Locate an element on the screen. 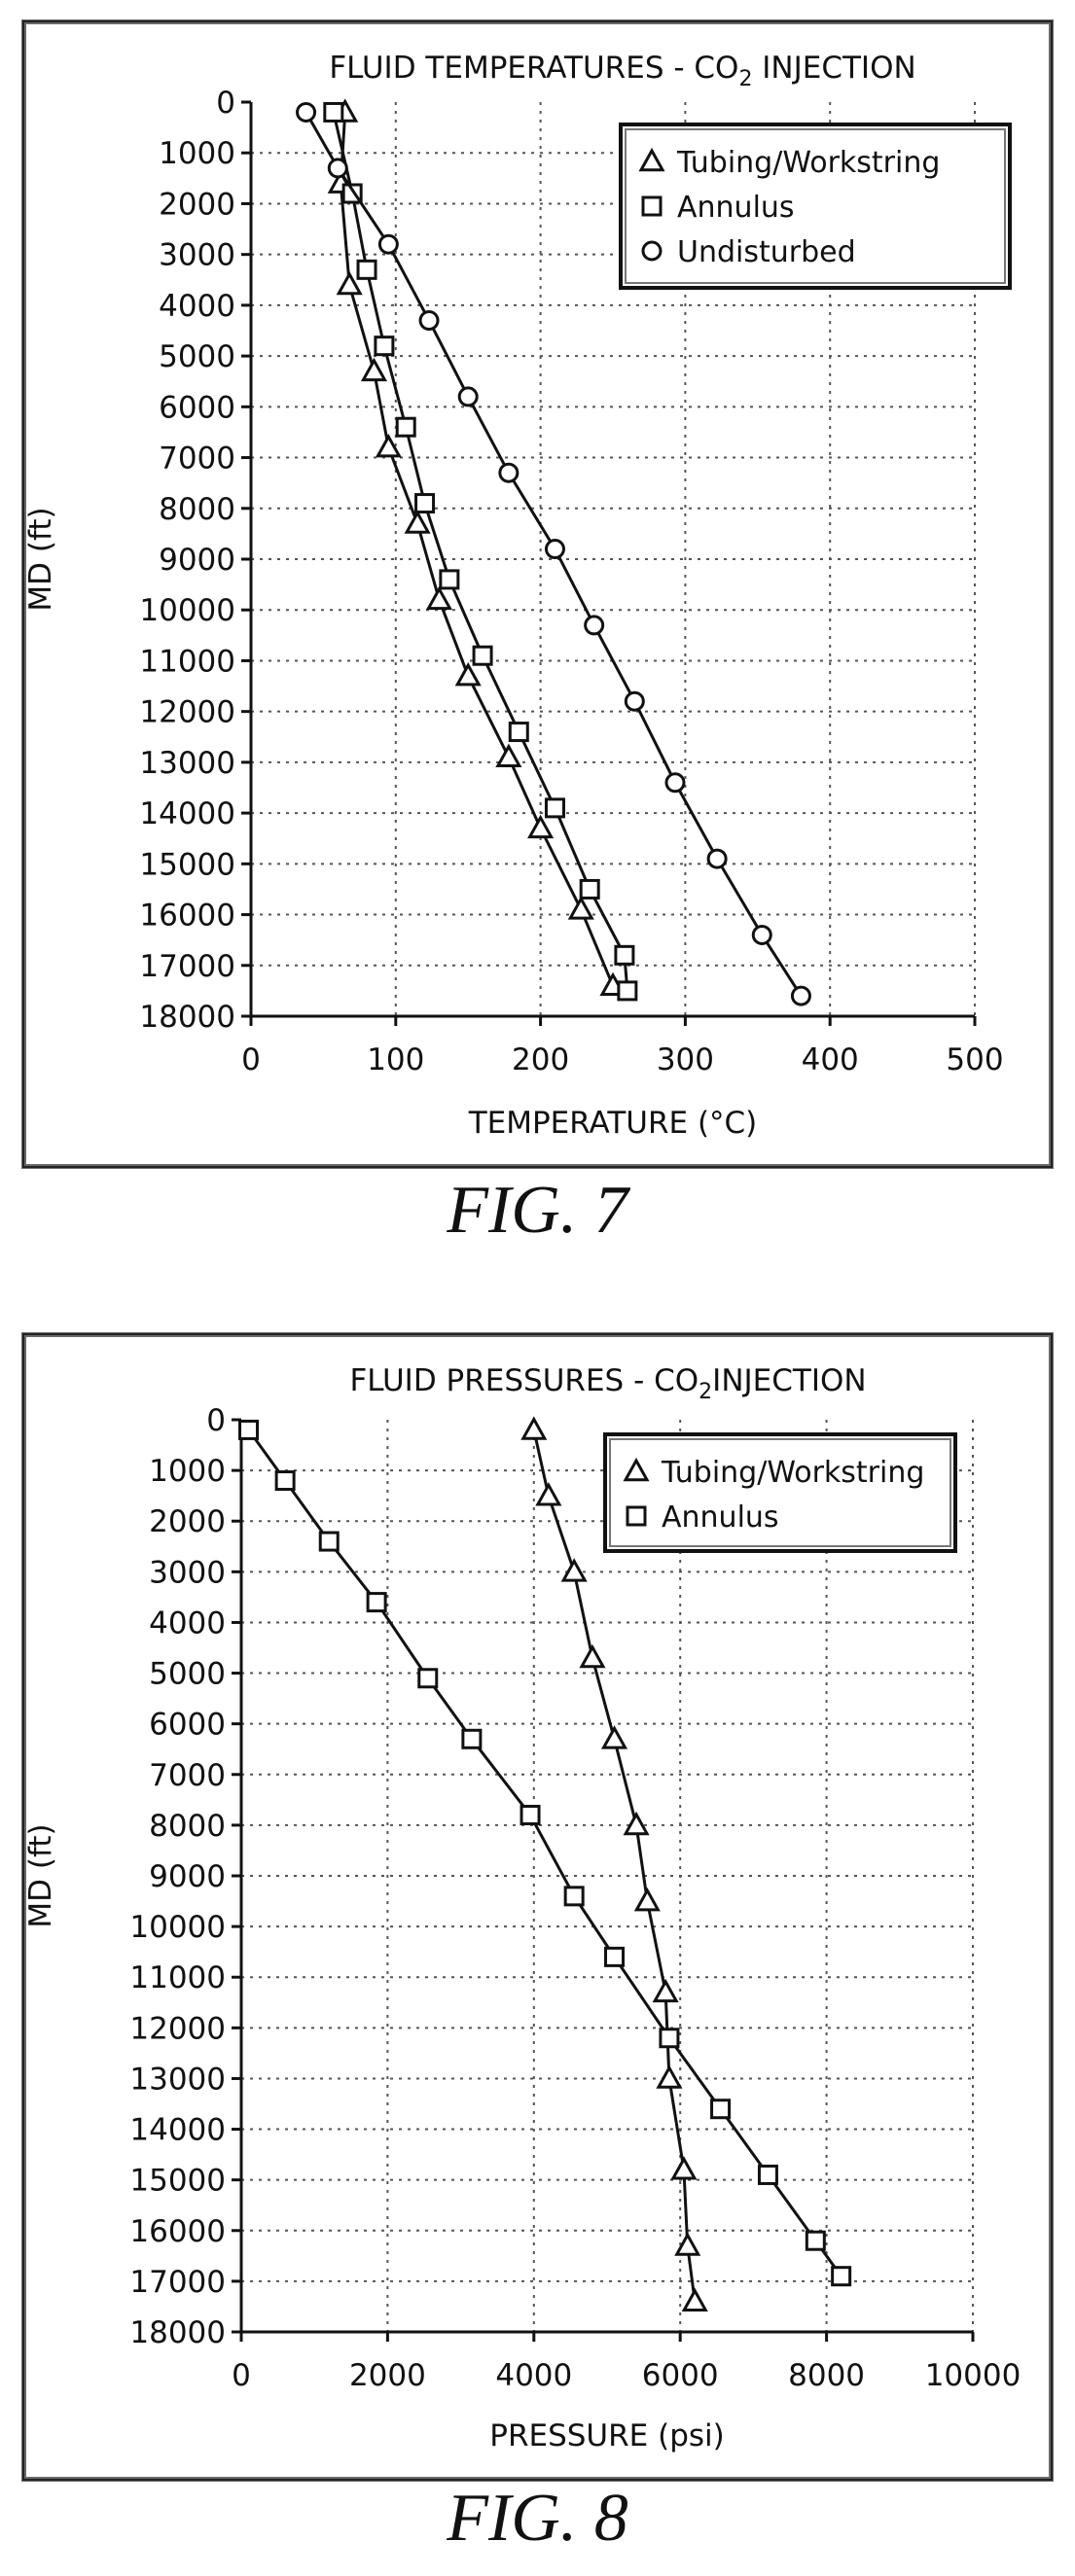 This screenshot has width=1075, height=2576. press-x-tick-label: 10000 is located at coordinates (973, 2375).